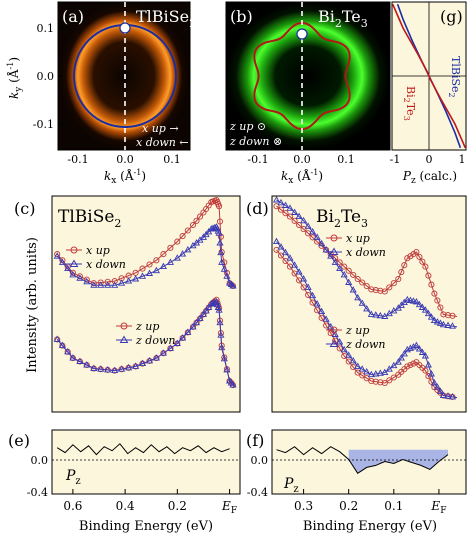 The height and width of the screenshot is (540, 470). Describe the element at coordinates (147, 326) in the screenshot. I see `panel-c-legend-z-up: z up` at that location.